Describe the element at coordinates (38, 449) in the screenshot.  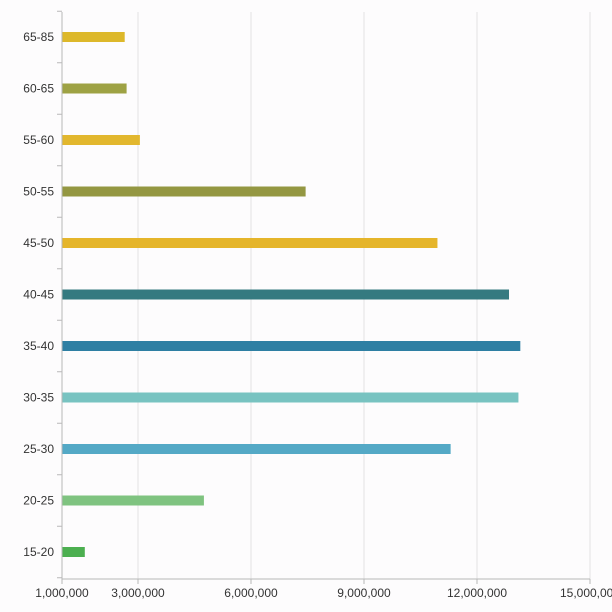
I see `y-tick-label: 25-30` at that location.